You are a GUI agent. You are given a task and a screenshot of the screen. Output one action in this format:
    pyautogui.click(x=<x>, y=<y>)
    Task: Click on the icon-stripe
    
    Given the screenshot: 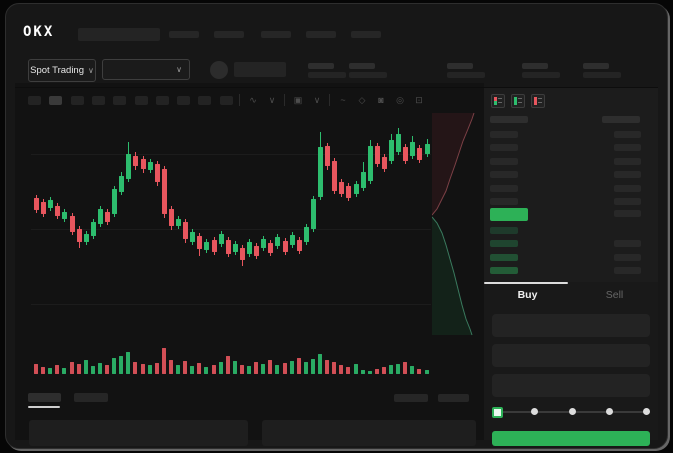 What is the action you would take?
    pyautogui.click(x=495, y=101)
    